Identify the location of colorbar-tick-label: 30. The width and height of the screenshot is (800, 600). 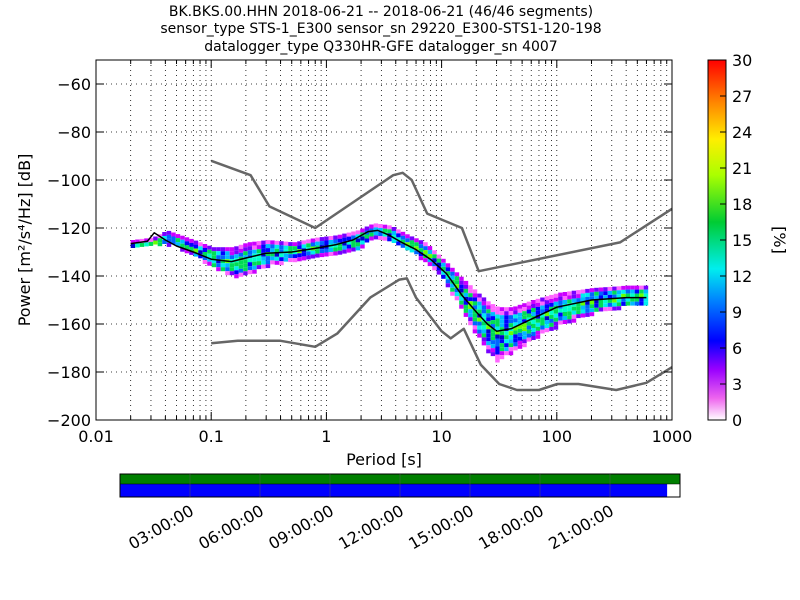
(742, 60).